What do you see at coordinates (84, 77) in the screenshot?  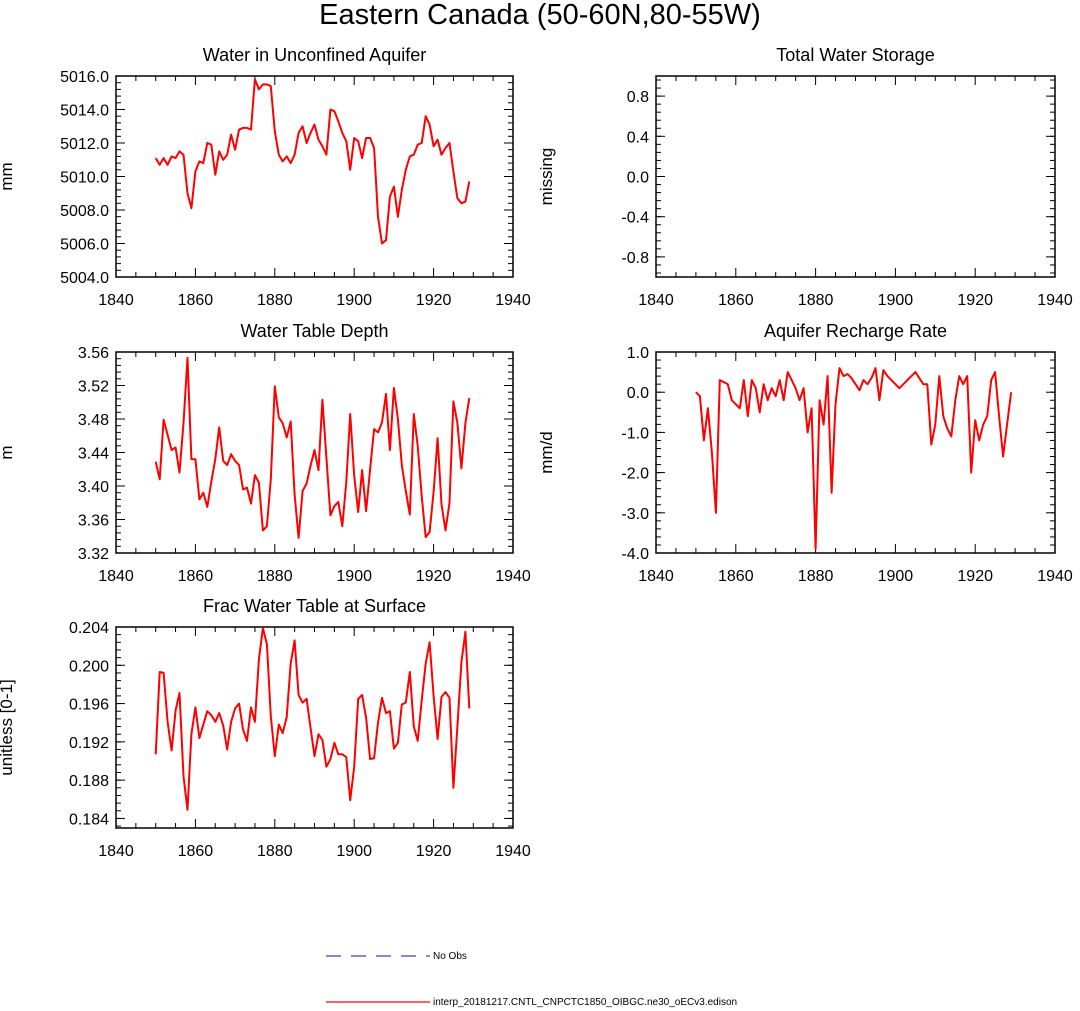 I see `y-tick-label: 5016.0` at bounding box center [84, 77].